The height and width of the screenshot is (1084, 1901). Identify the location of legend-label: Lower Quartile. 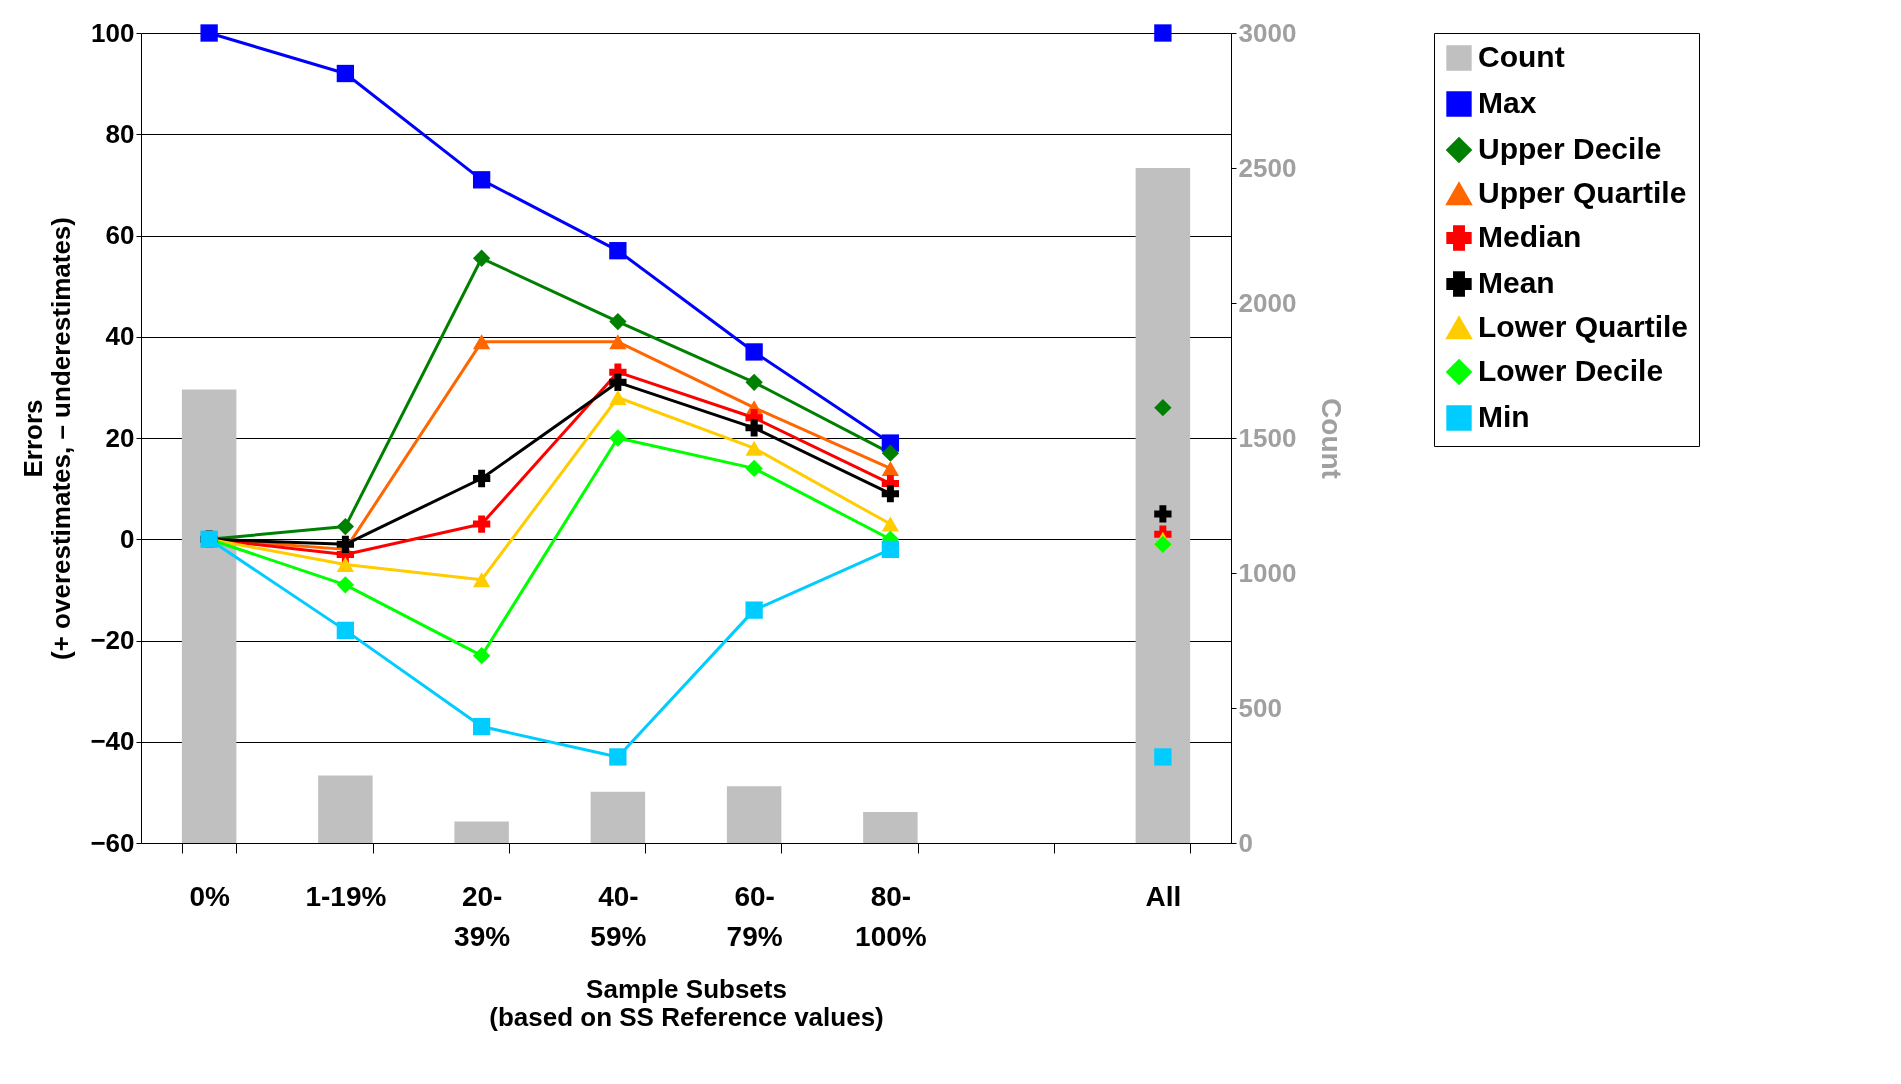
(1583, 326).